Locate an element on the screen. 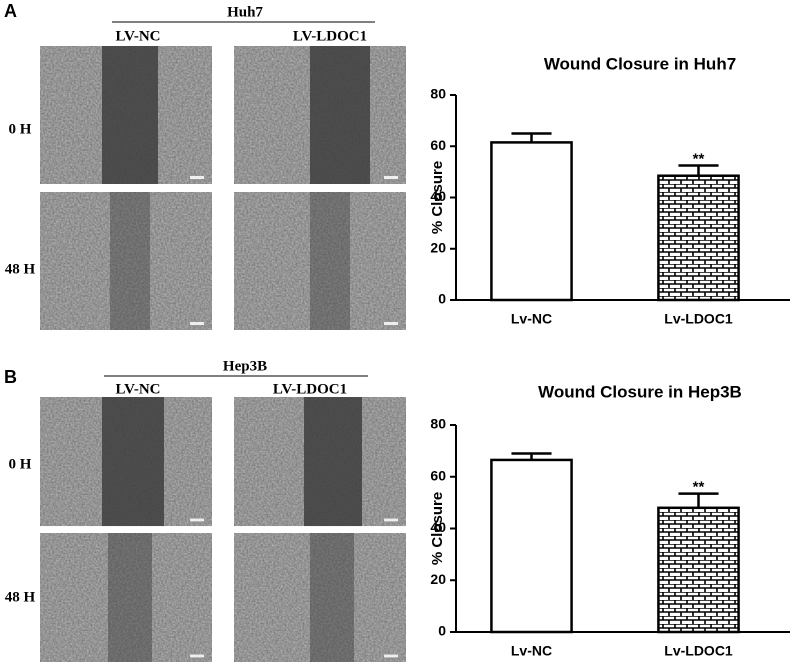 The image size is (796, 662). panel-letter: A is located at coordinates (10, 11).